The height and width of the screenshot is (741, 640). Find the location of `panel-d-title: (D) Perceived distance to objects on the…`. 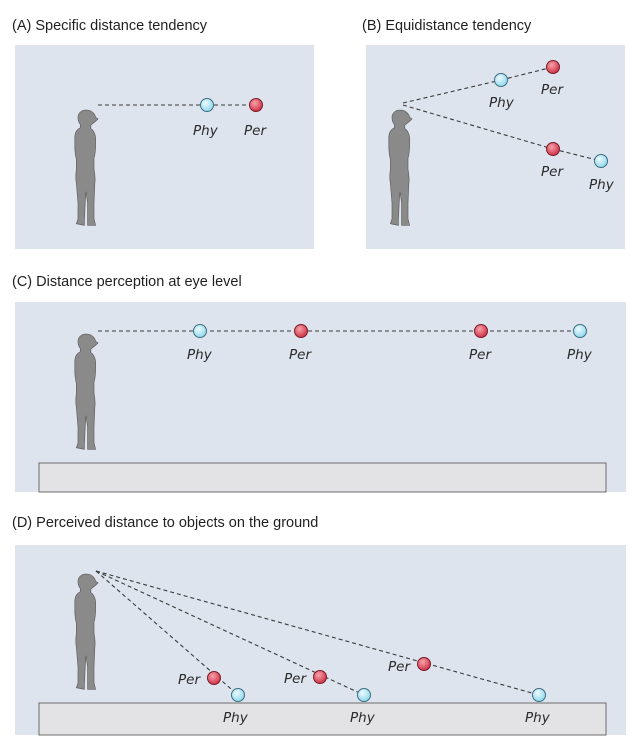

panel-d-title: (D) Perceived distance to objects on the… is located at coordinates (165, 523).